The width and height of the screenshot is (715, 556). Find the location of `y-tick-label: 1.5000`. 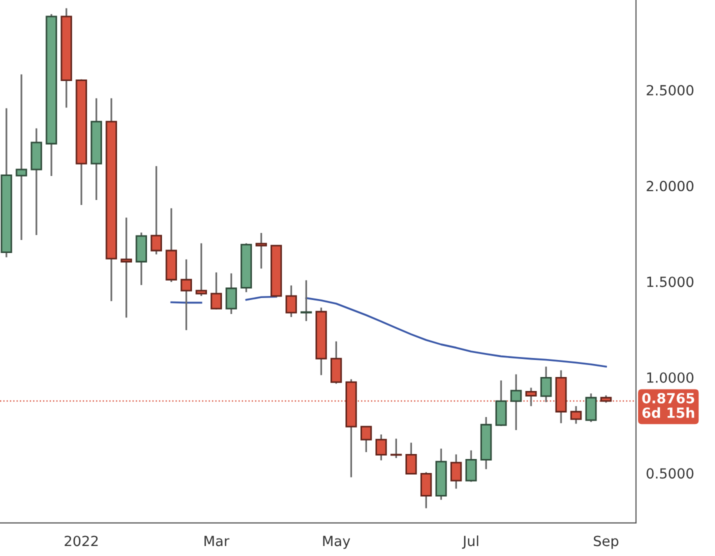

y-tick-label: 1.5000 is located at coordinates (670, 282).